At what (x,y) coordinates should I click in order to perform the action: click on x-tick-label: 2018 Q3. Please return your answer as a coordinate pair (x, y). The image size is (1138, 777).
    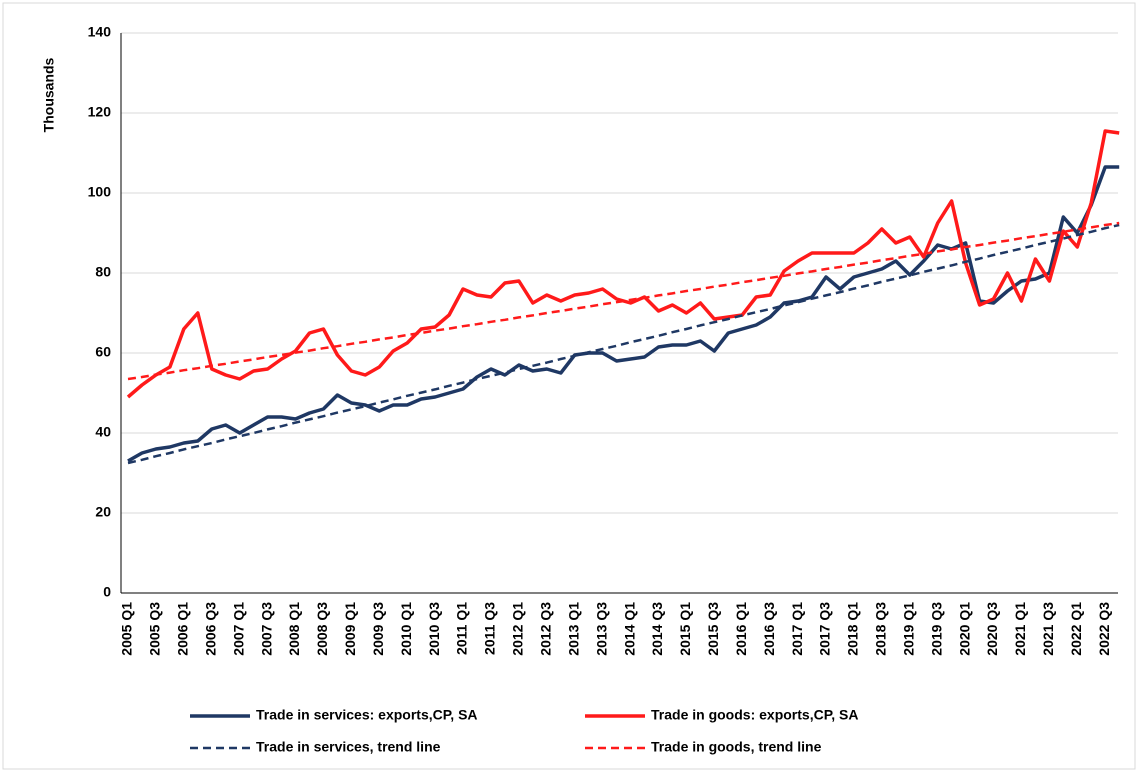
    Looking at the image, I should click on (881, 629).